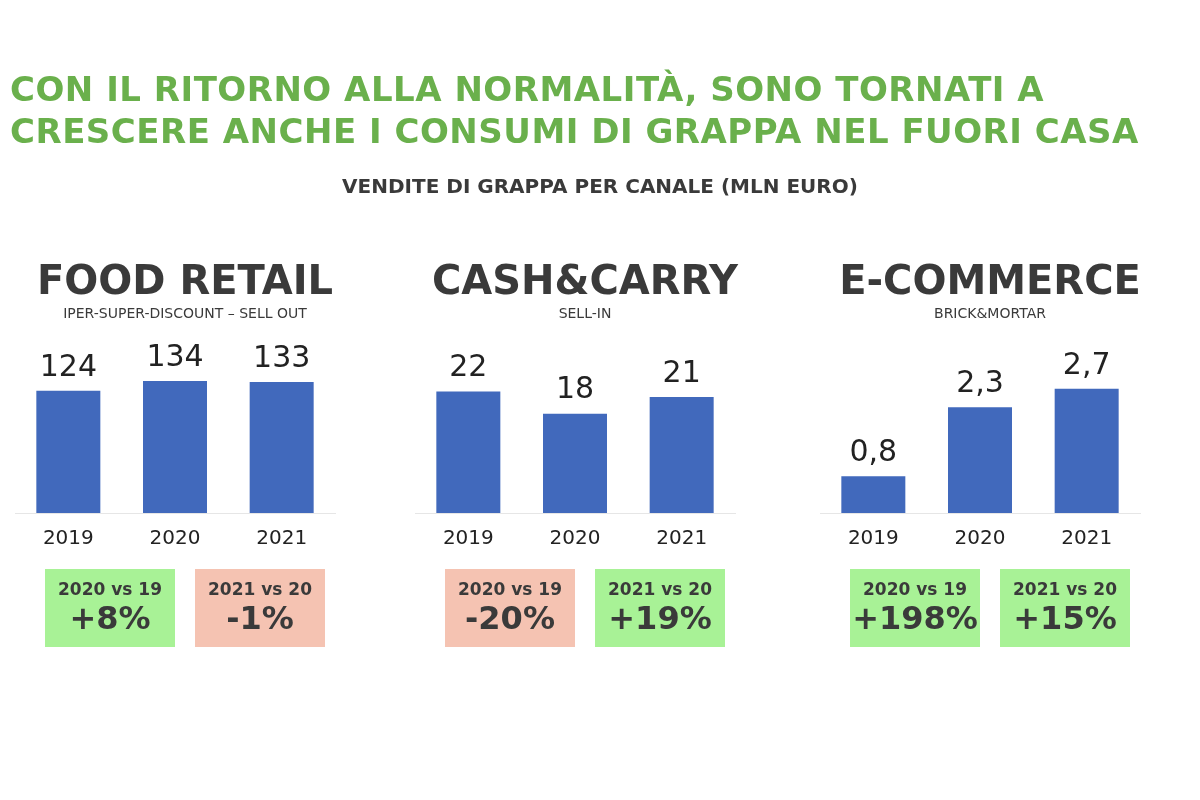 The image size is (1200, 800). What do you see at coordinates (585, 314) in the screenshot?
I see `chart-subtitle: SELL-IN` at bounding box center [585, 314].